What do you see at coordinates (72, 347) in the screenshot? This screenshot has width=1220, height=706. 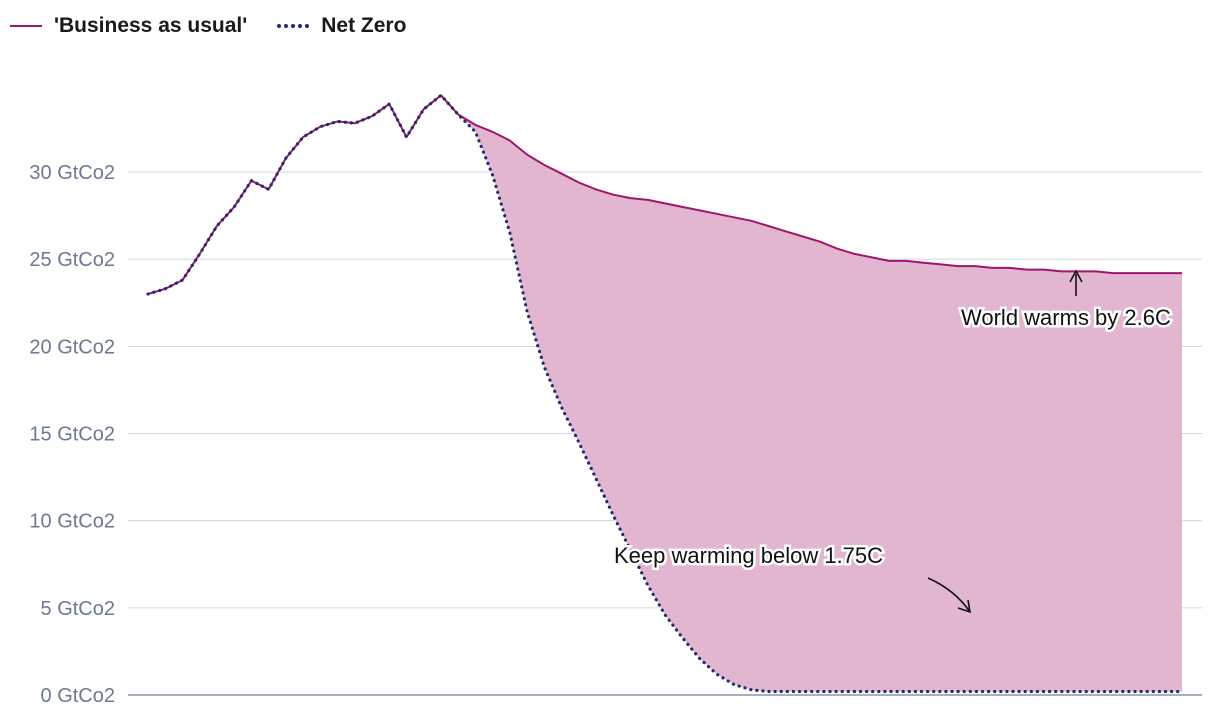 I see `y-tick-label: 20 GtCo2` at bounding box center [72, 347].